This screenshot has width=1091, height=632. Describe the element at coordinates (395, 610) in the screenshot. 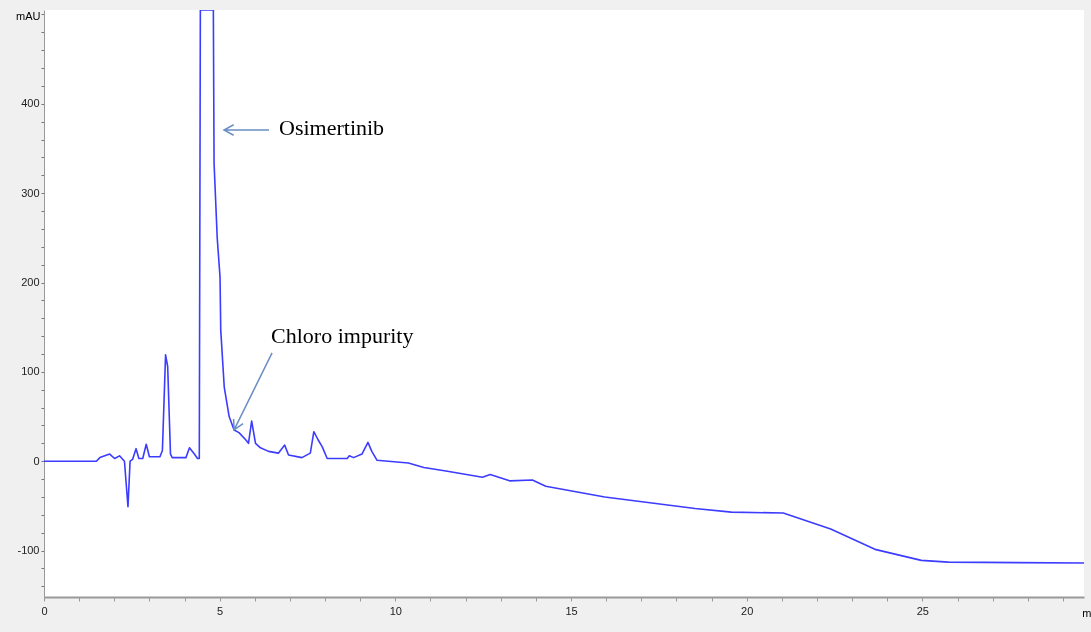

I see `x-tick-label: 10` at that location.